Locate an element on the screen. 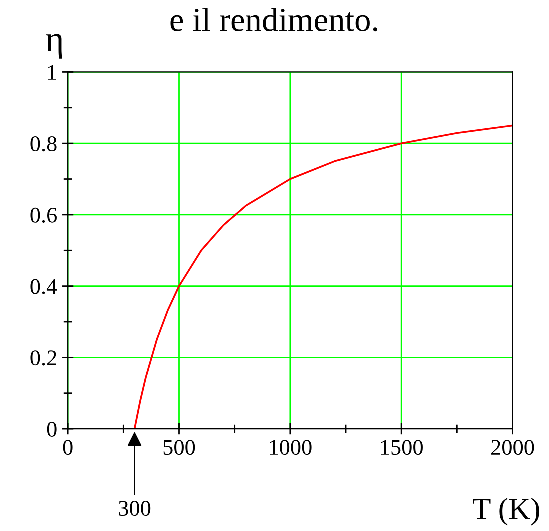 The image size is (549, 531). y-tick-label: 0.6 is located at coordinates (43, 215).